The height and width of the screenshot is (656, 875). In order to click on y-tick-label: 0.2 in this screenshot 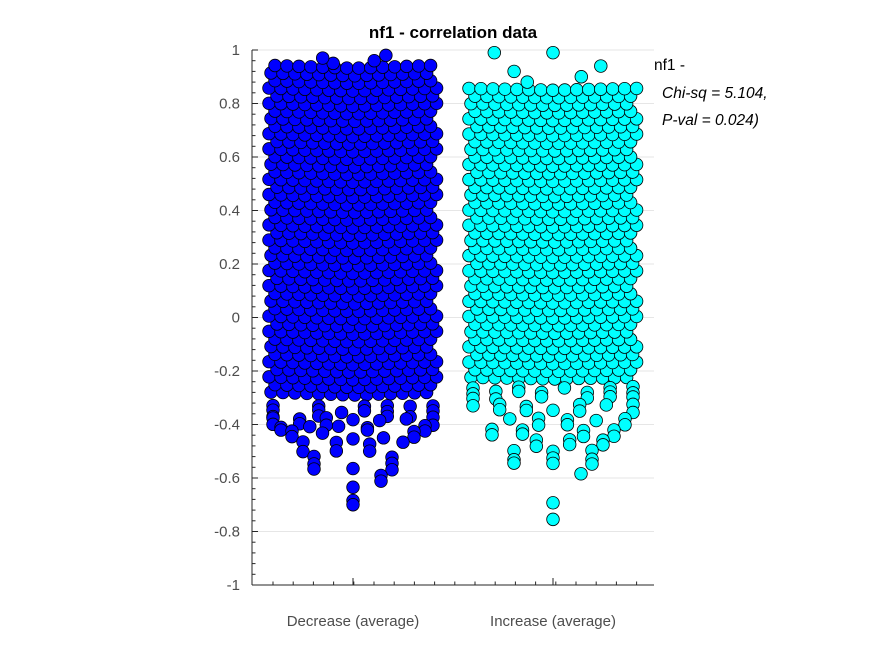, I will do `click(229, 264)`.